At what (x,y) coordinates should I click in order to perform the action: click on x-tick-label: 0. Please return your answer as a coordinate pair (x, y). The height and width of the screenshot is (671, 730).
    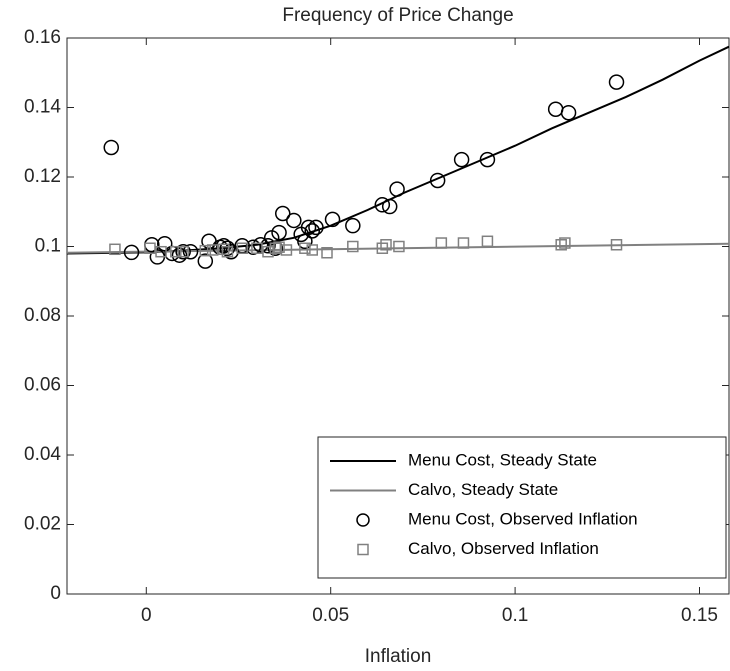
    Looking at the image, I should click on (146, 615).